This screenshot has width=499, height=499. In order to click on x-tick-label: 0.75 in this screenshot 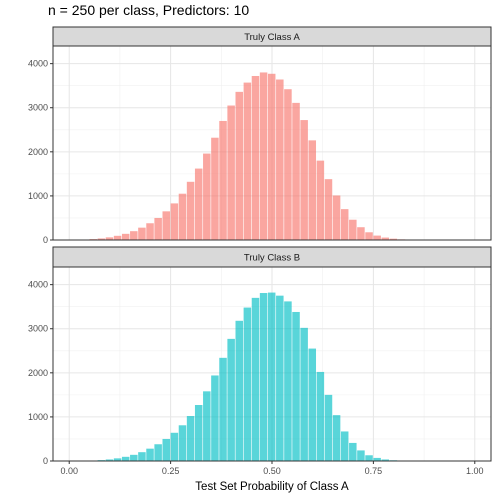, I will do `click(374, 471)`.